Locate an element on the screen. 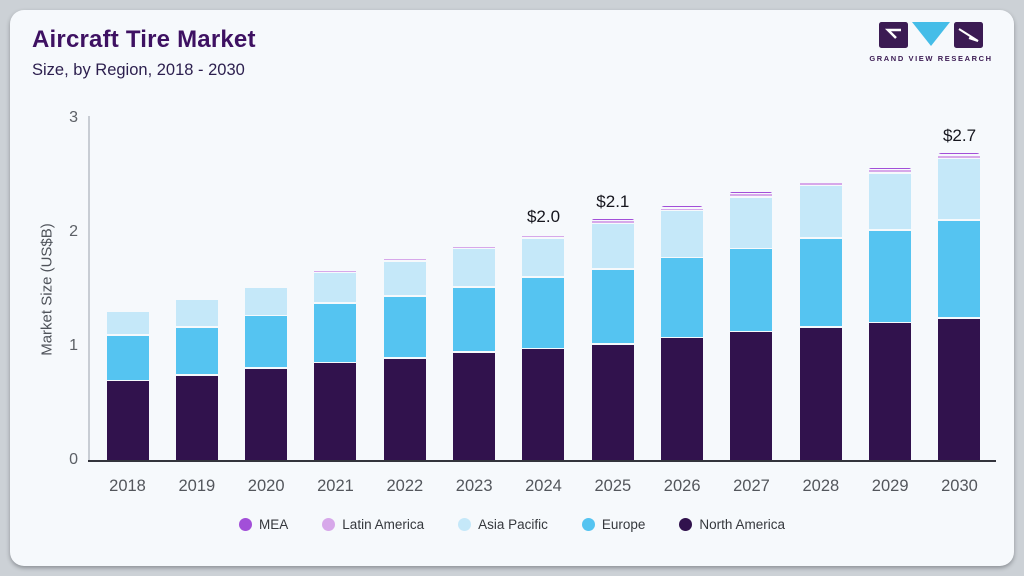 This screenshot has height=576, width=1024. x-tick-label: 2025 is located at coordinates (613, 486).